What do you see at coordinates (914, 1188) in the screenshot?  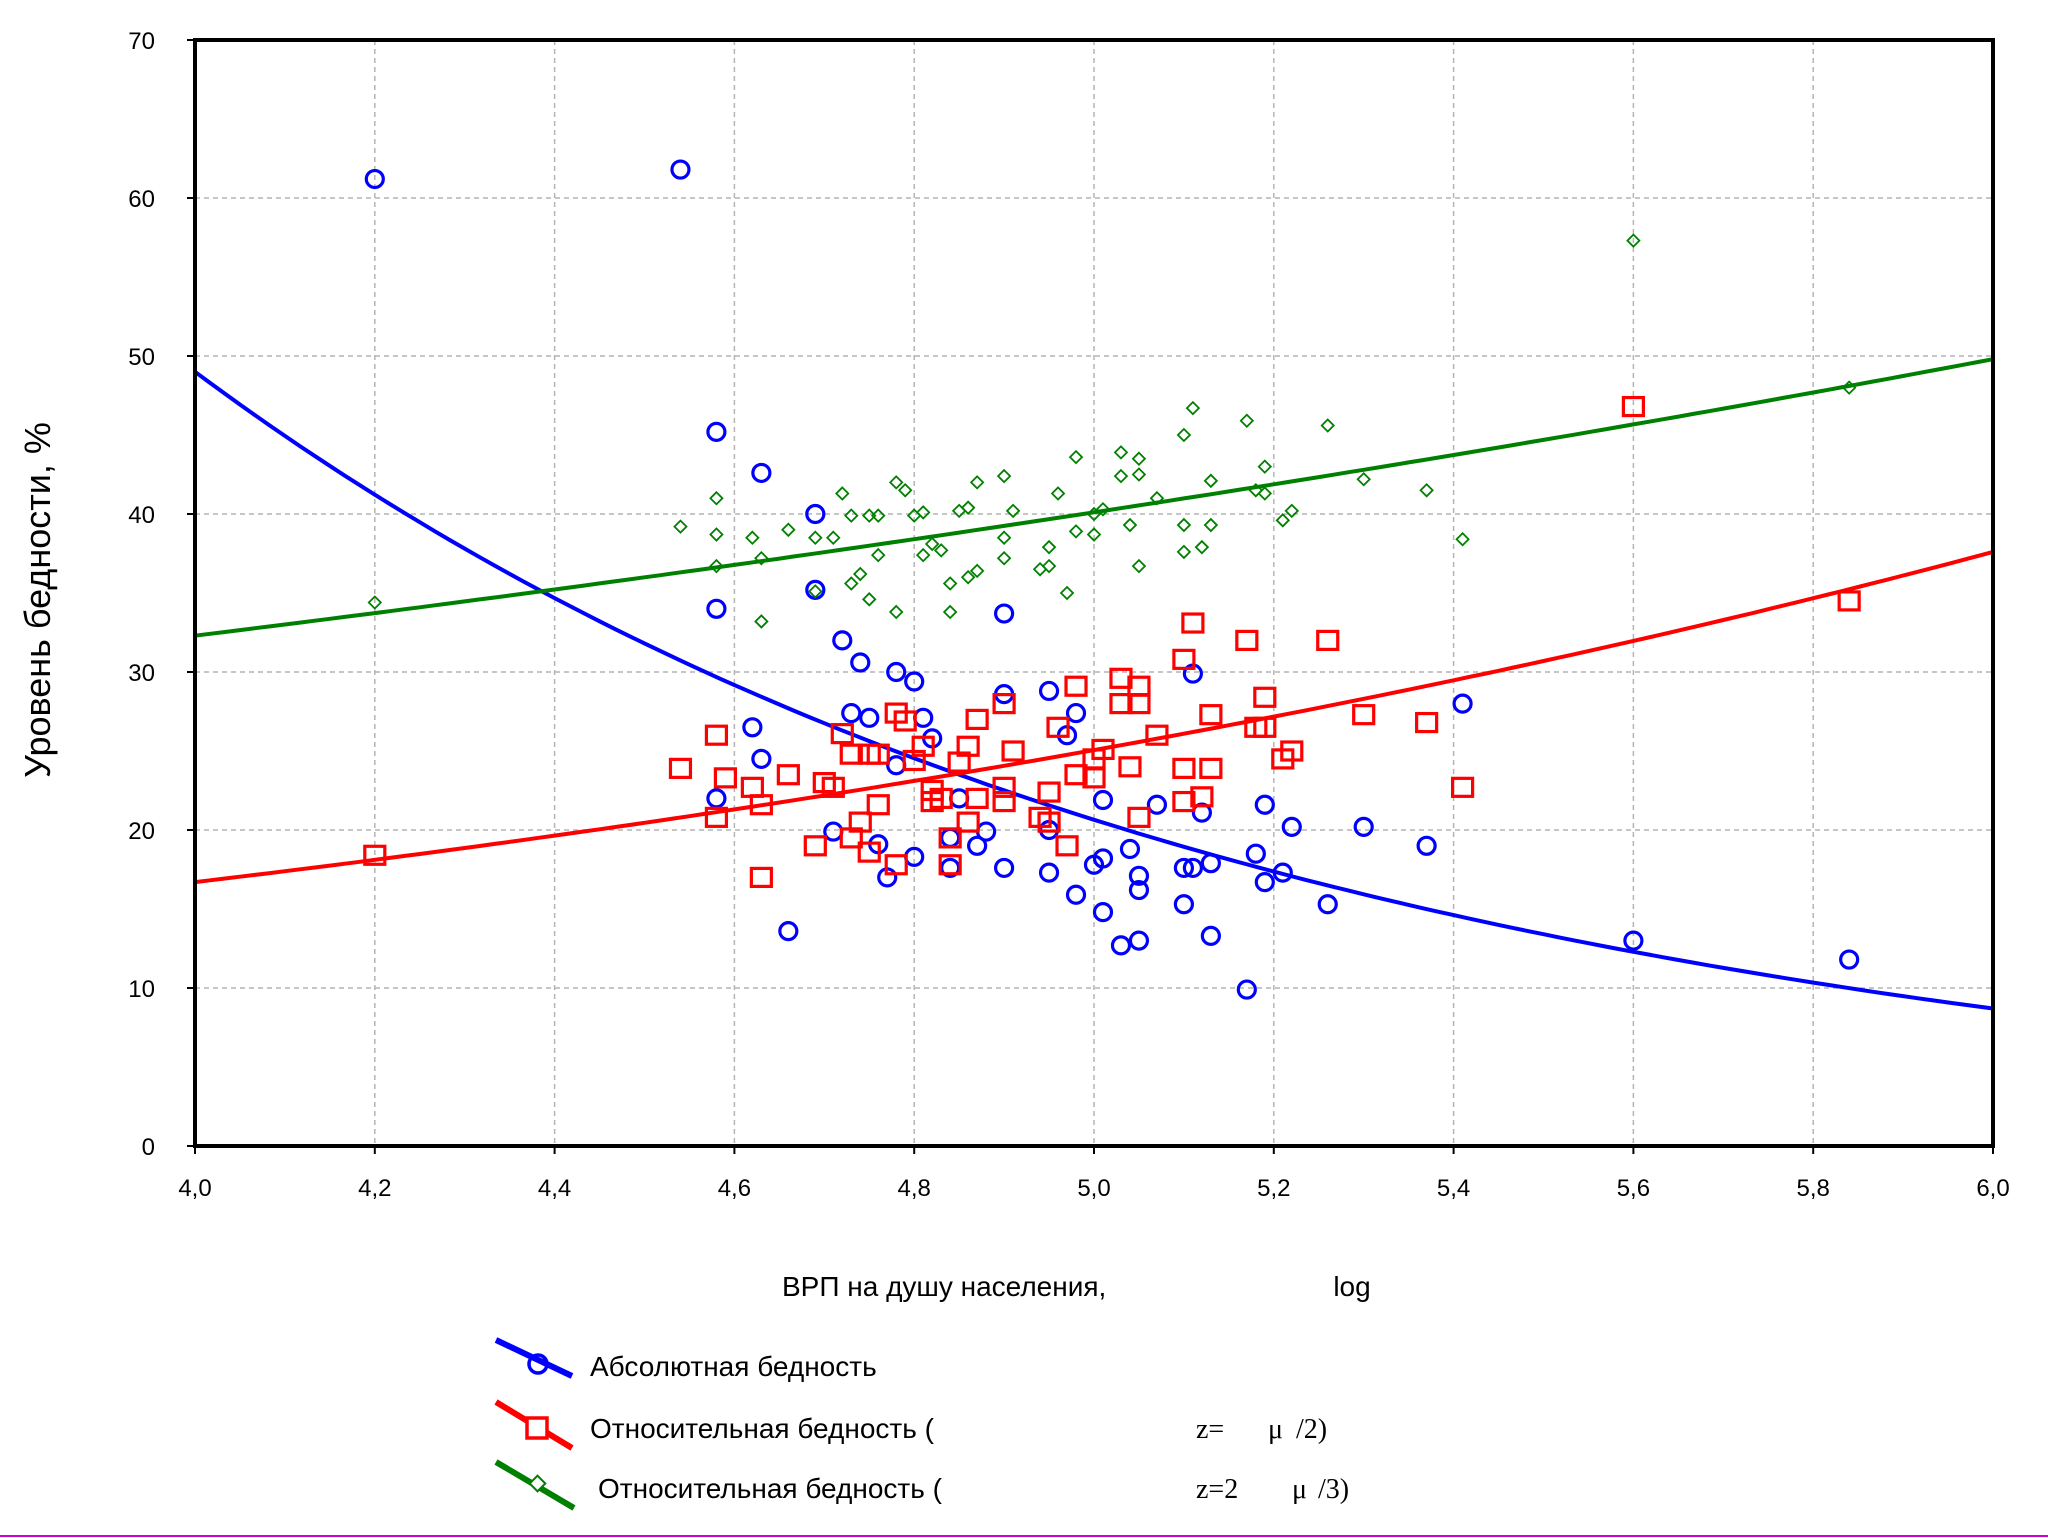 I see `x-tick-label: 4,8` at bounding box center [914, 1188].